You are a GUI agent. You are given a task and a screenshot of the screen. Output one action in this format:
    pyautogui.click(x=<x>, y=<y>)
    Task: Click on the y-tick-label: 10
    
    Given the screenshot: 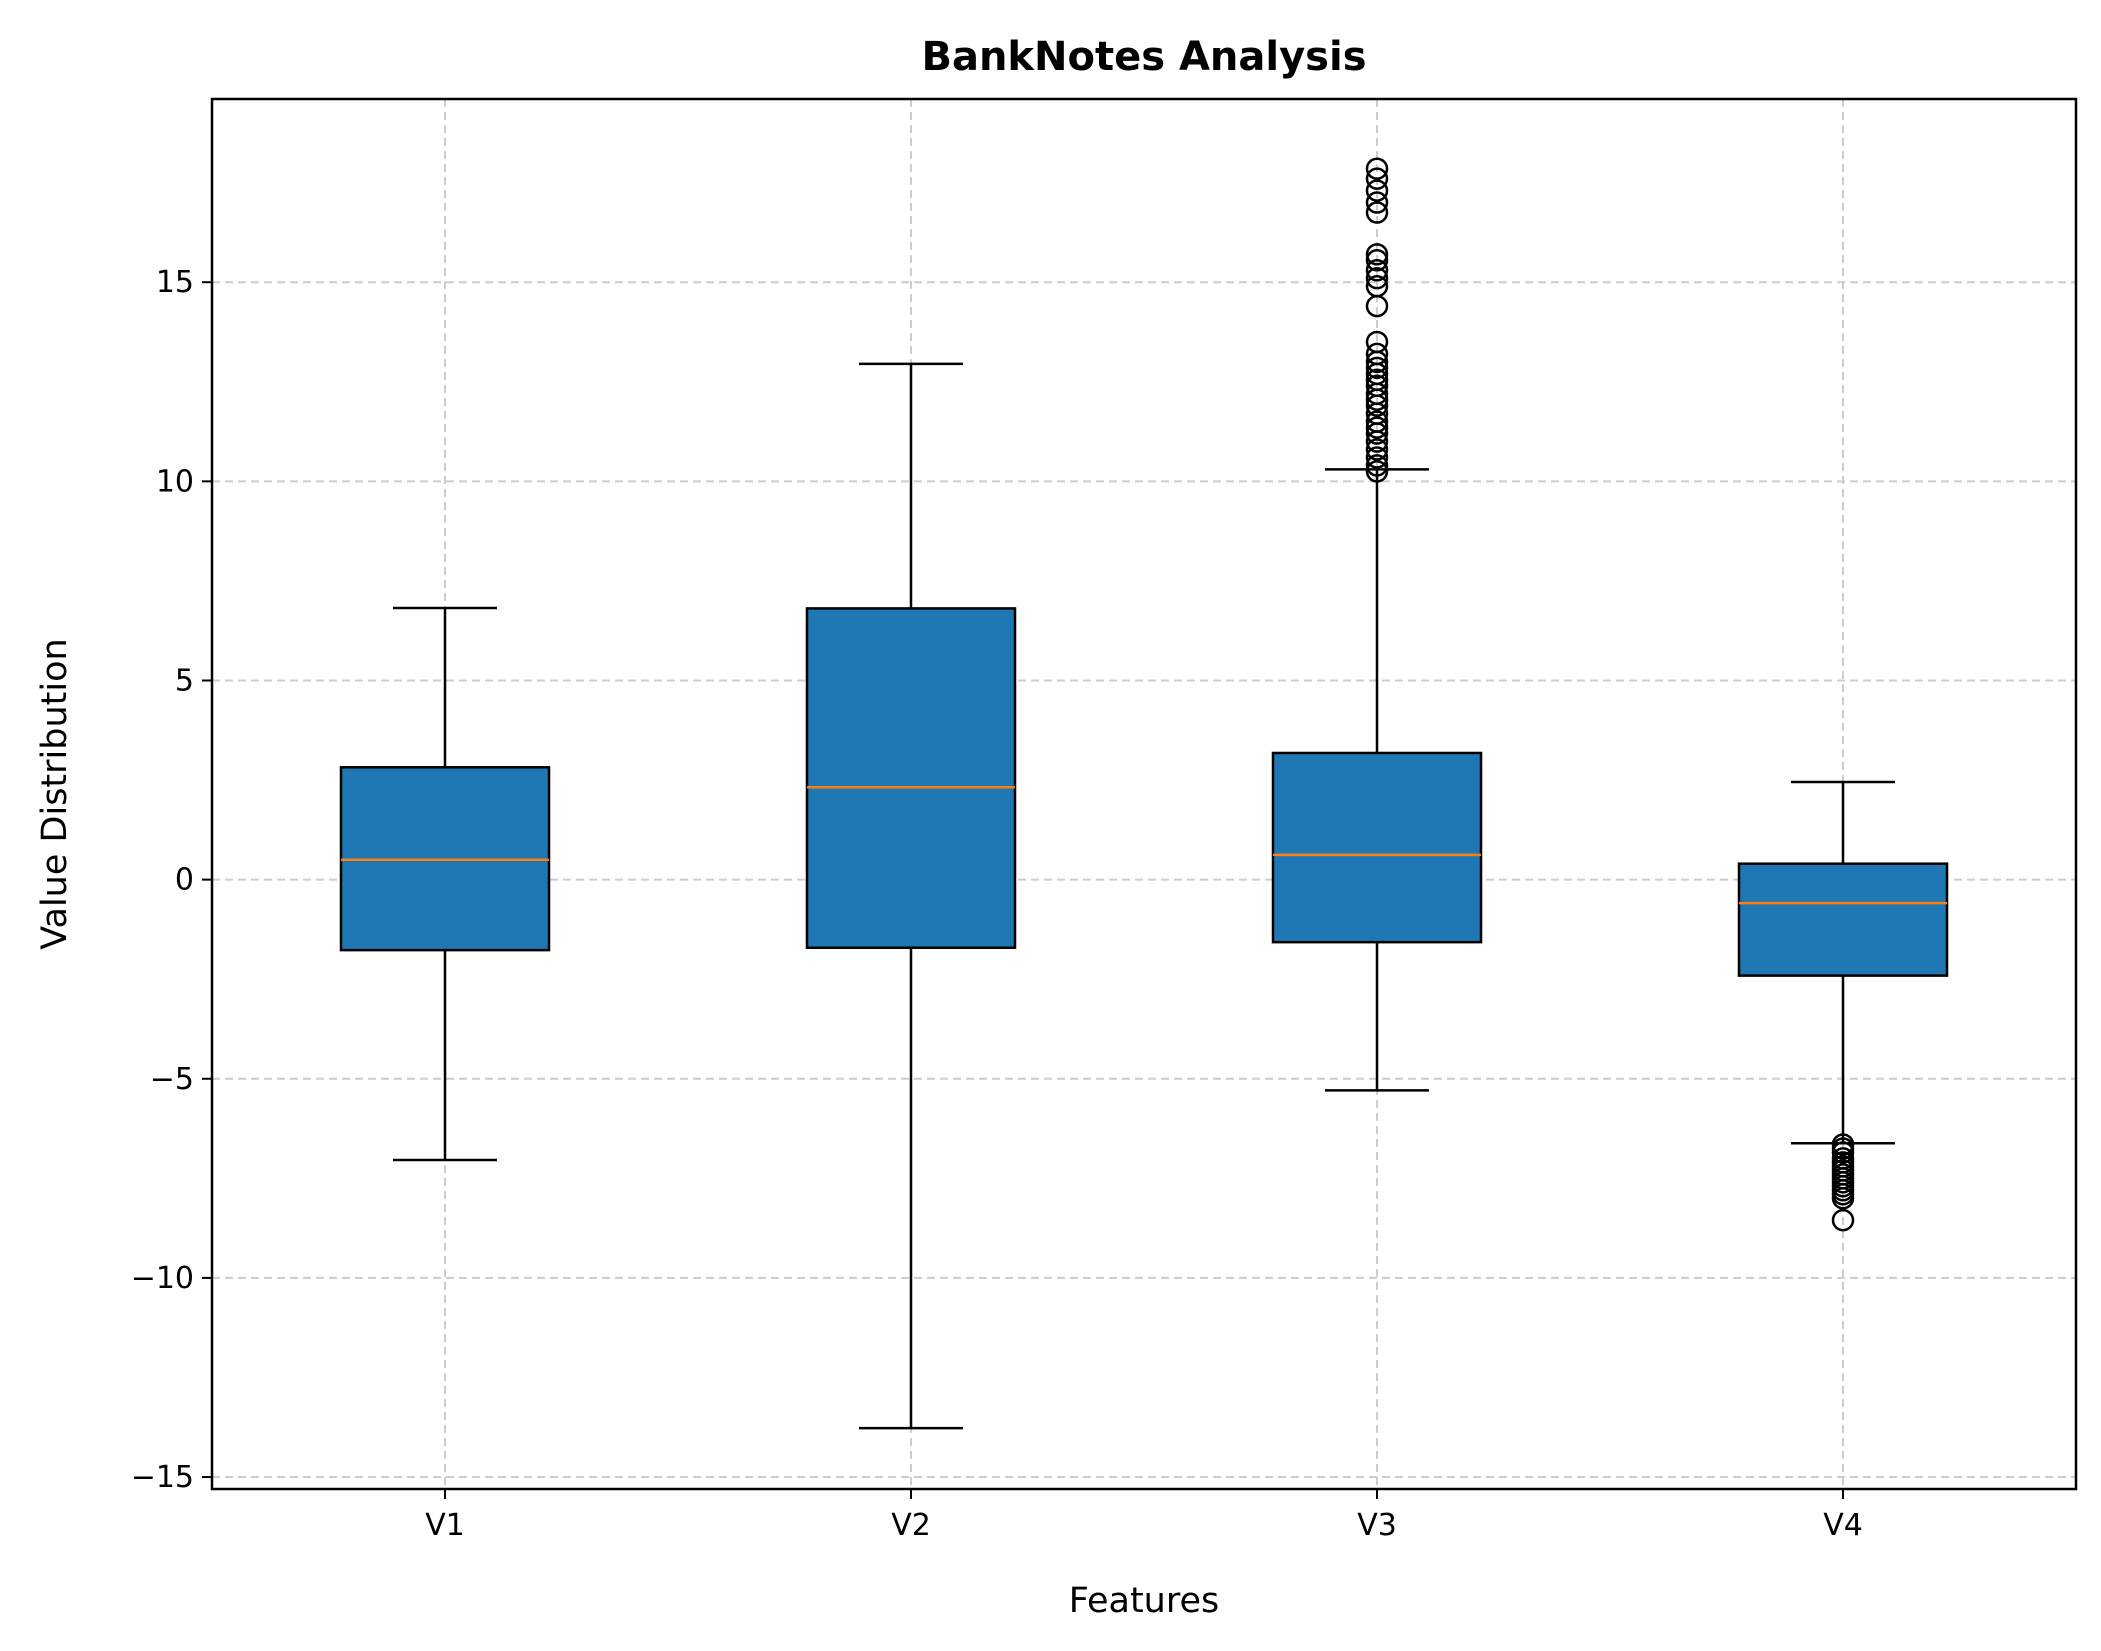 What is the action you would take?
    pyautogui.click(x=175, y=481)
    